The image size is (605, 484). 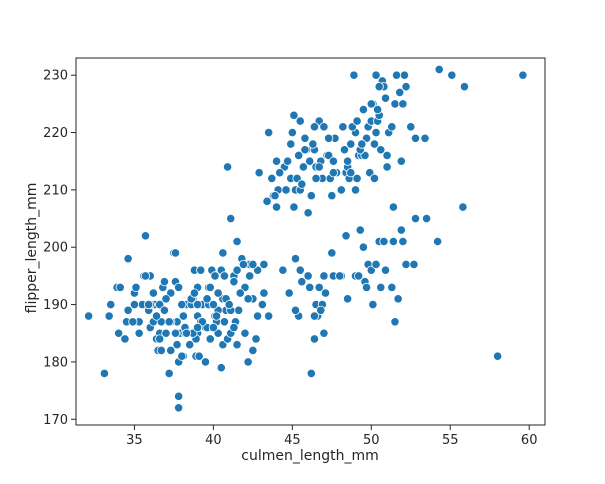 What do you see at coordinates (55, 190) in the screenshot?
I see `y-tick-label: 210` at bounding box center [55, 190].